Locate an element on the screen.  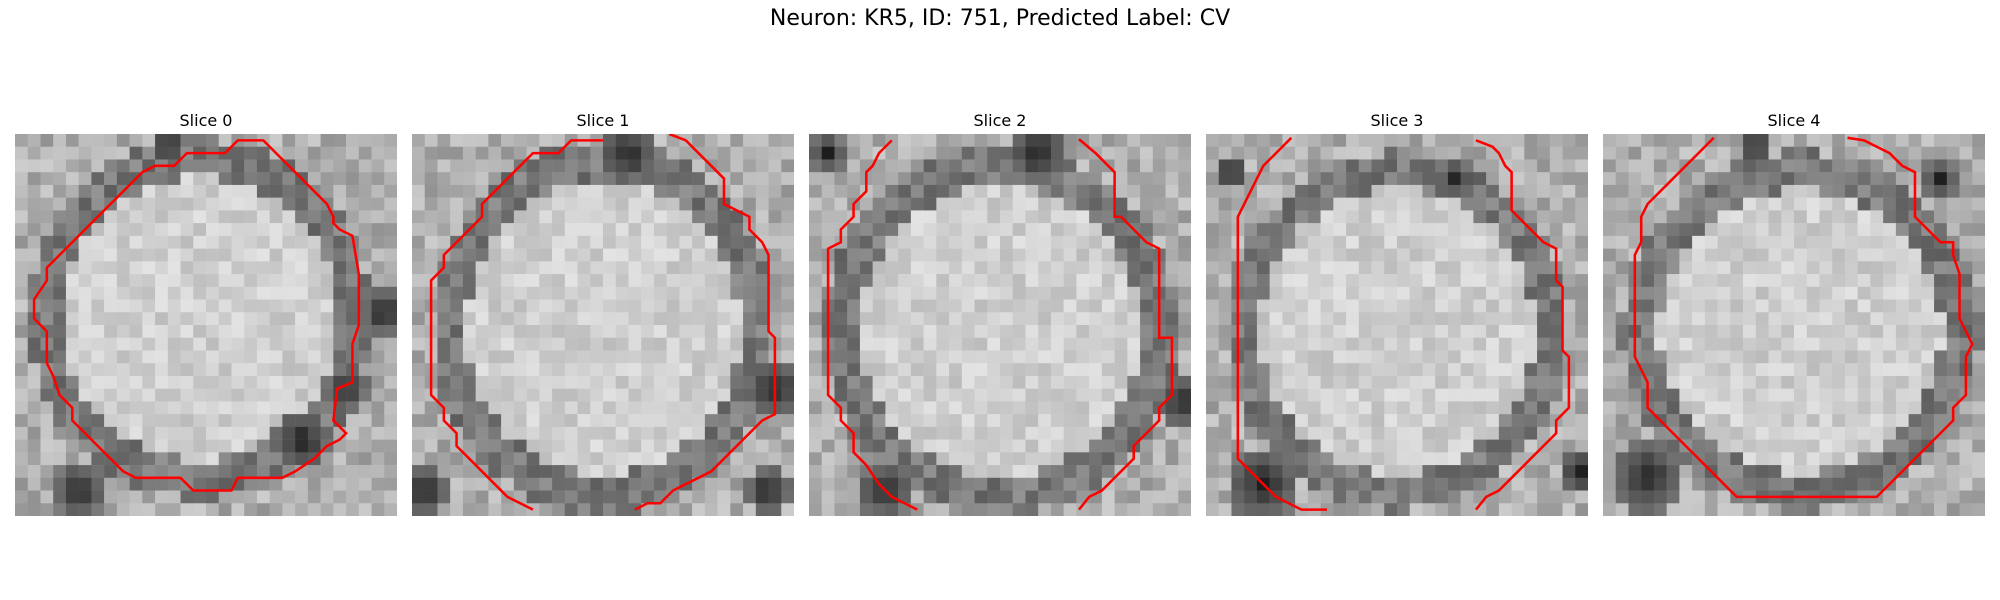
slice-panel-2: Slice 2 is located at coordinates (1000, 312).